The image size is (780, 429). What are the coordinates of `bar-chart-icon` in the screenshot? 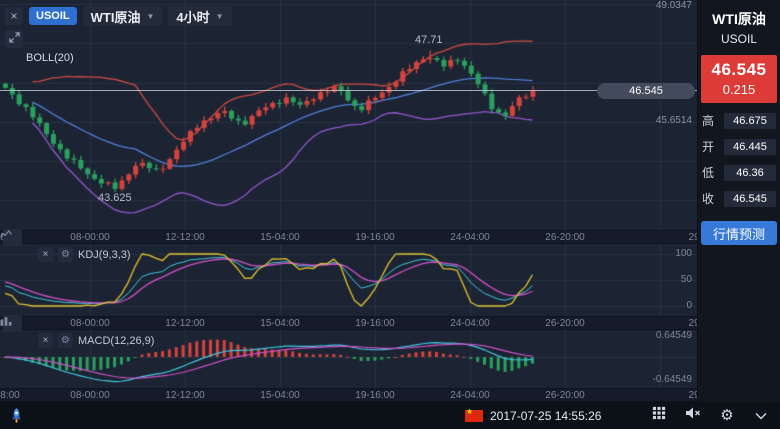 It's located at (6, 322).